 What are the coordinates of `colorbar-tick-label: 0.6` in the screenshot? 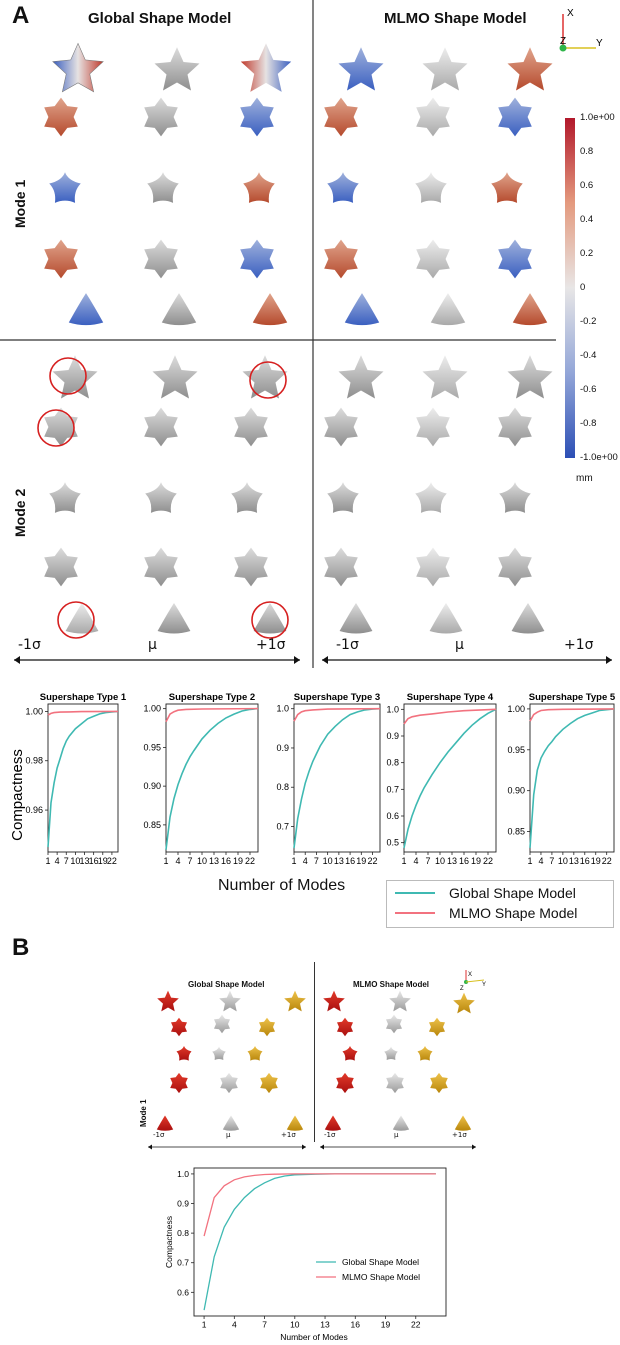 It's located at (587, 185).